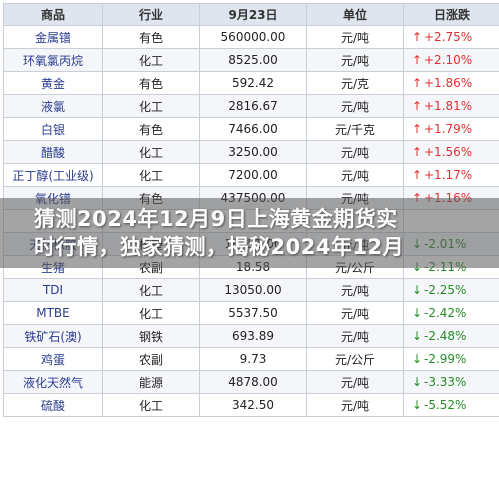 The height and width of the screenshot is (484, 499). I want to click on table-row: 铁矿石(澳) 钢铁 693.89 元/吨 ↓ -2.48%, so click(251, 336).